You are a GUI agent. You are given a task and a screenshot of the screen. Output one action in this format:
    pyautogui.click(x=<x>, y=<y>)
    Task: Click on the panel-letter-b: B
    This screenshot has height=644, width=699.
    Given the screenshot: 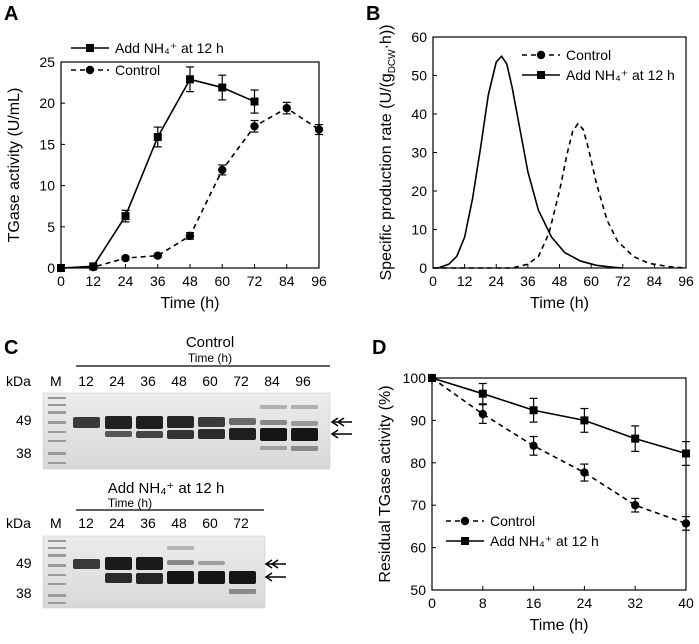 What is the action you would take?
    pyautogui.click(x=373, y=14)
    